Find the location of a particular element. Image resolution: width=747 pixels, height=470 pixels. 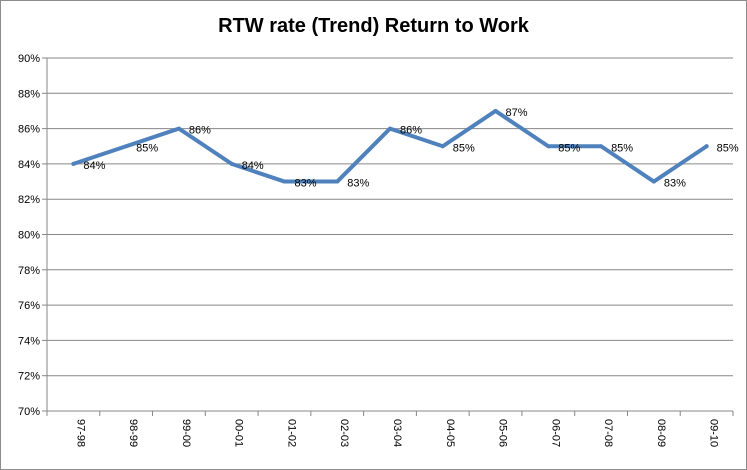

x-tick-label: 97-98 is located at coordinates (80, 433).